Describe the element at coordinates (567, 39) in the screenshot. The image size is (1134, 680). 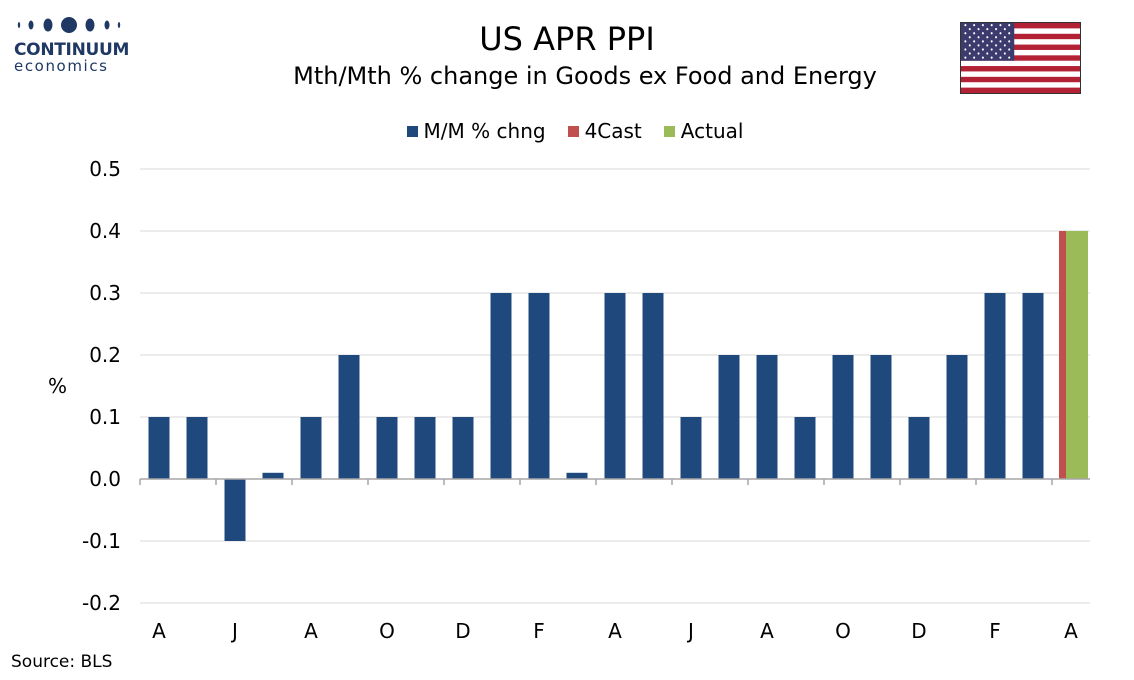
I see `chart-title: US APR PPI` at that location.